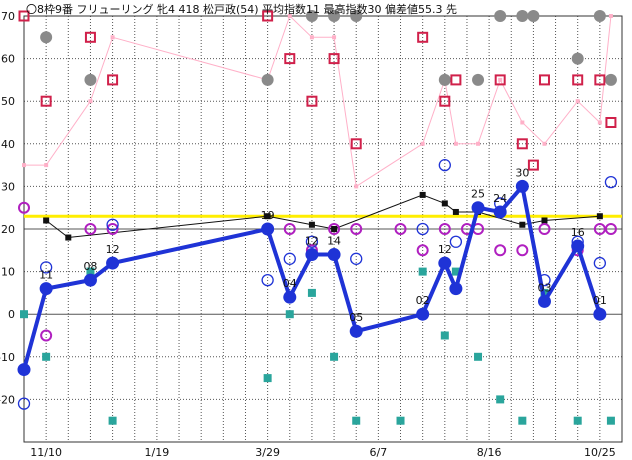 This screenshot has width=632, height=460. I want to click on main-data-label: 24, so click(500, 198).